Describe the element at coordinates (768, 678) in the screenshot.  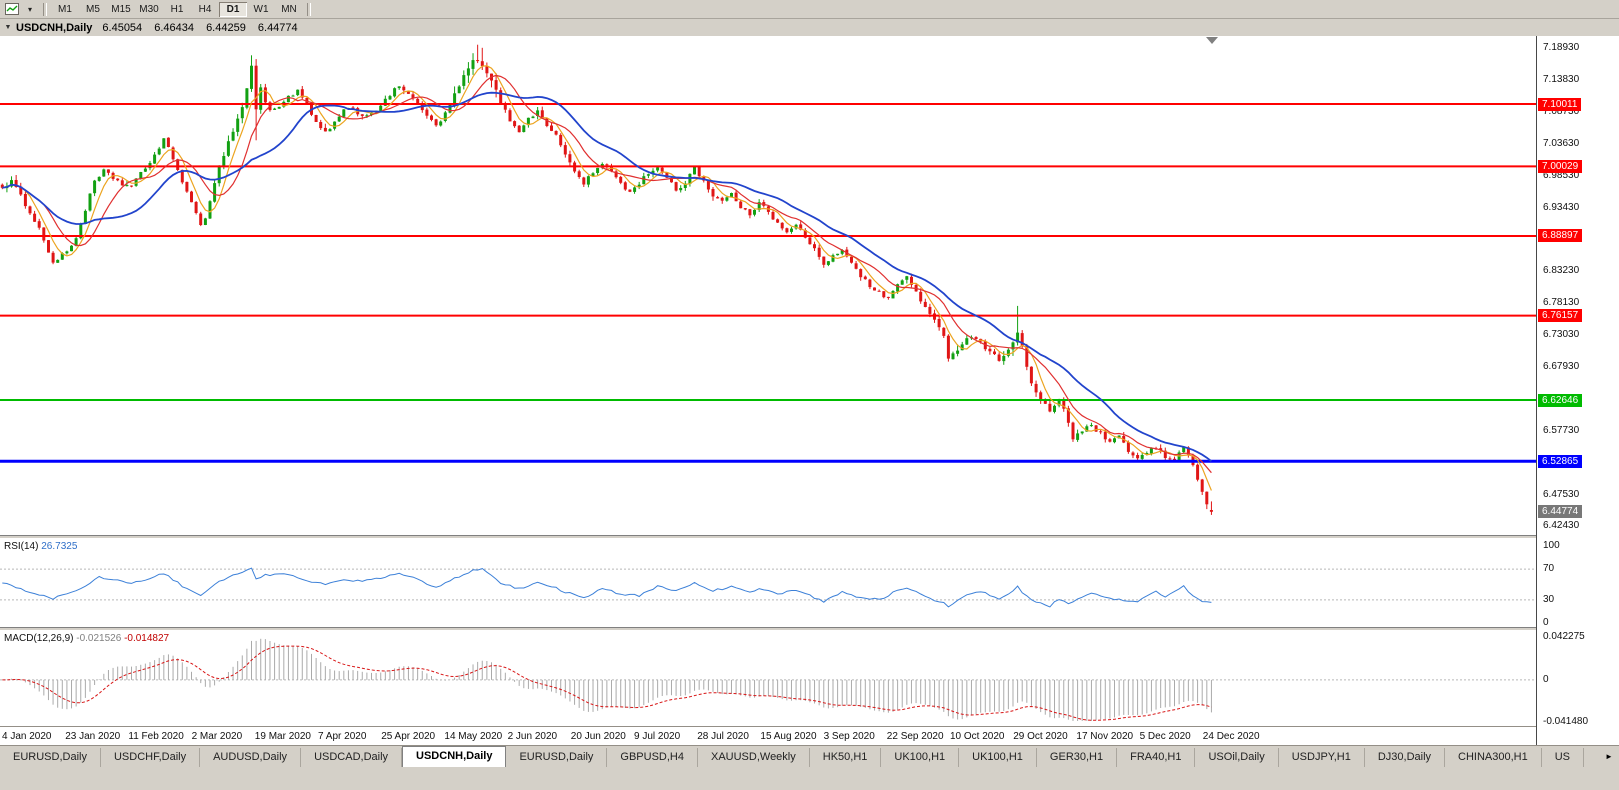
I see `macd-panel` at that location.